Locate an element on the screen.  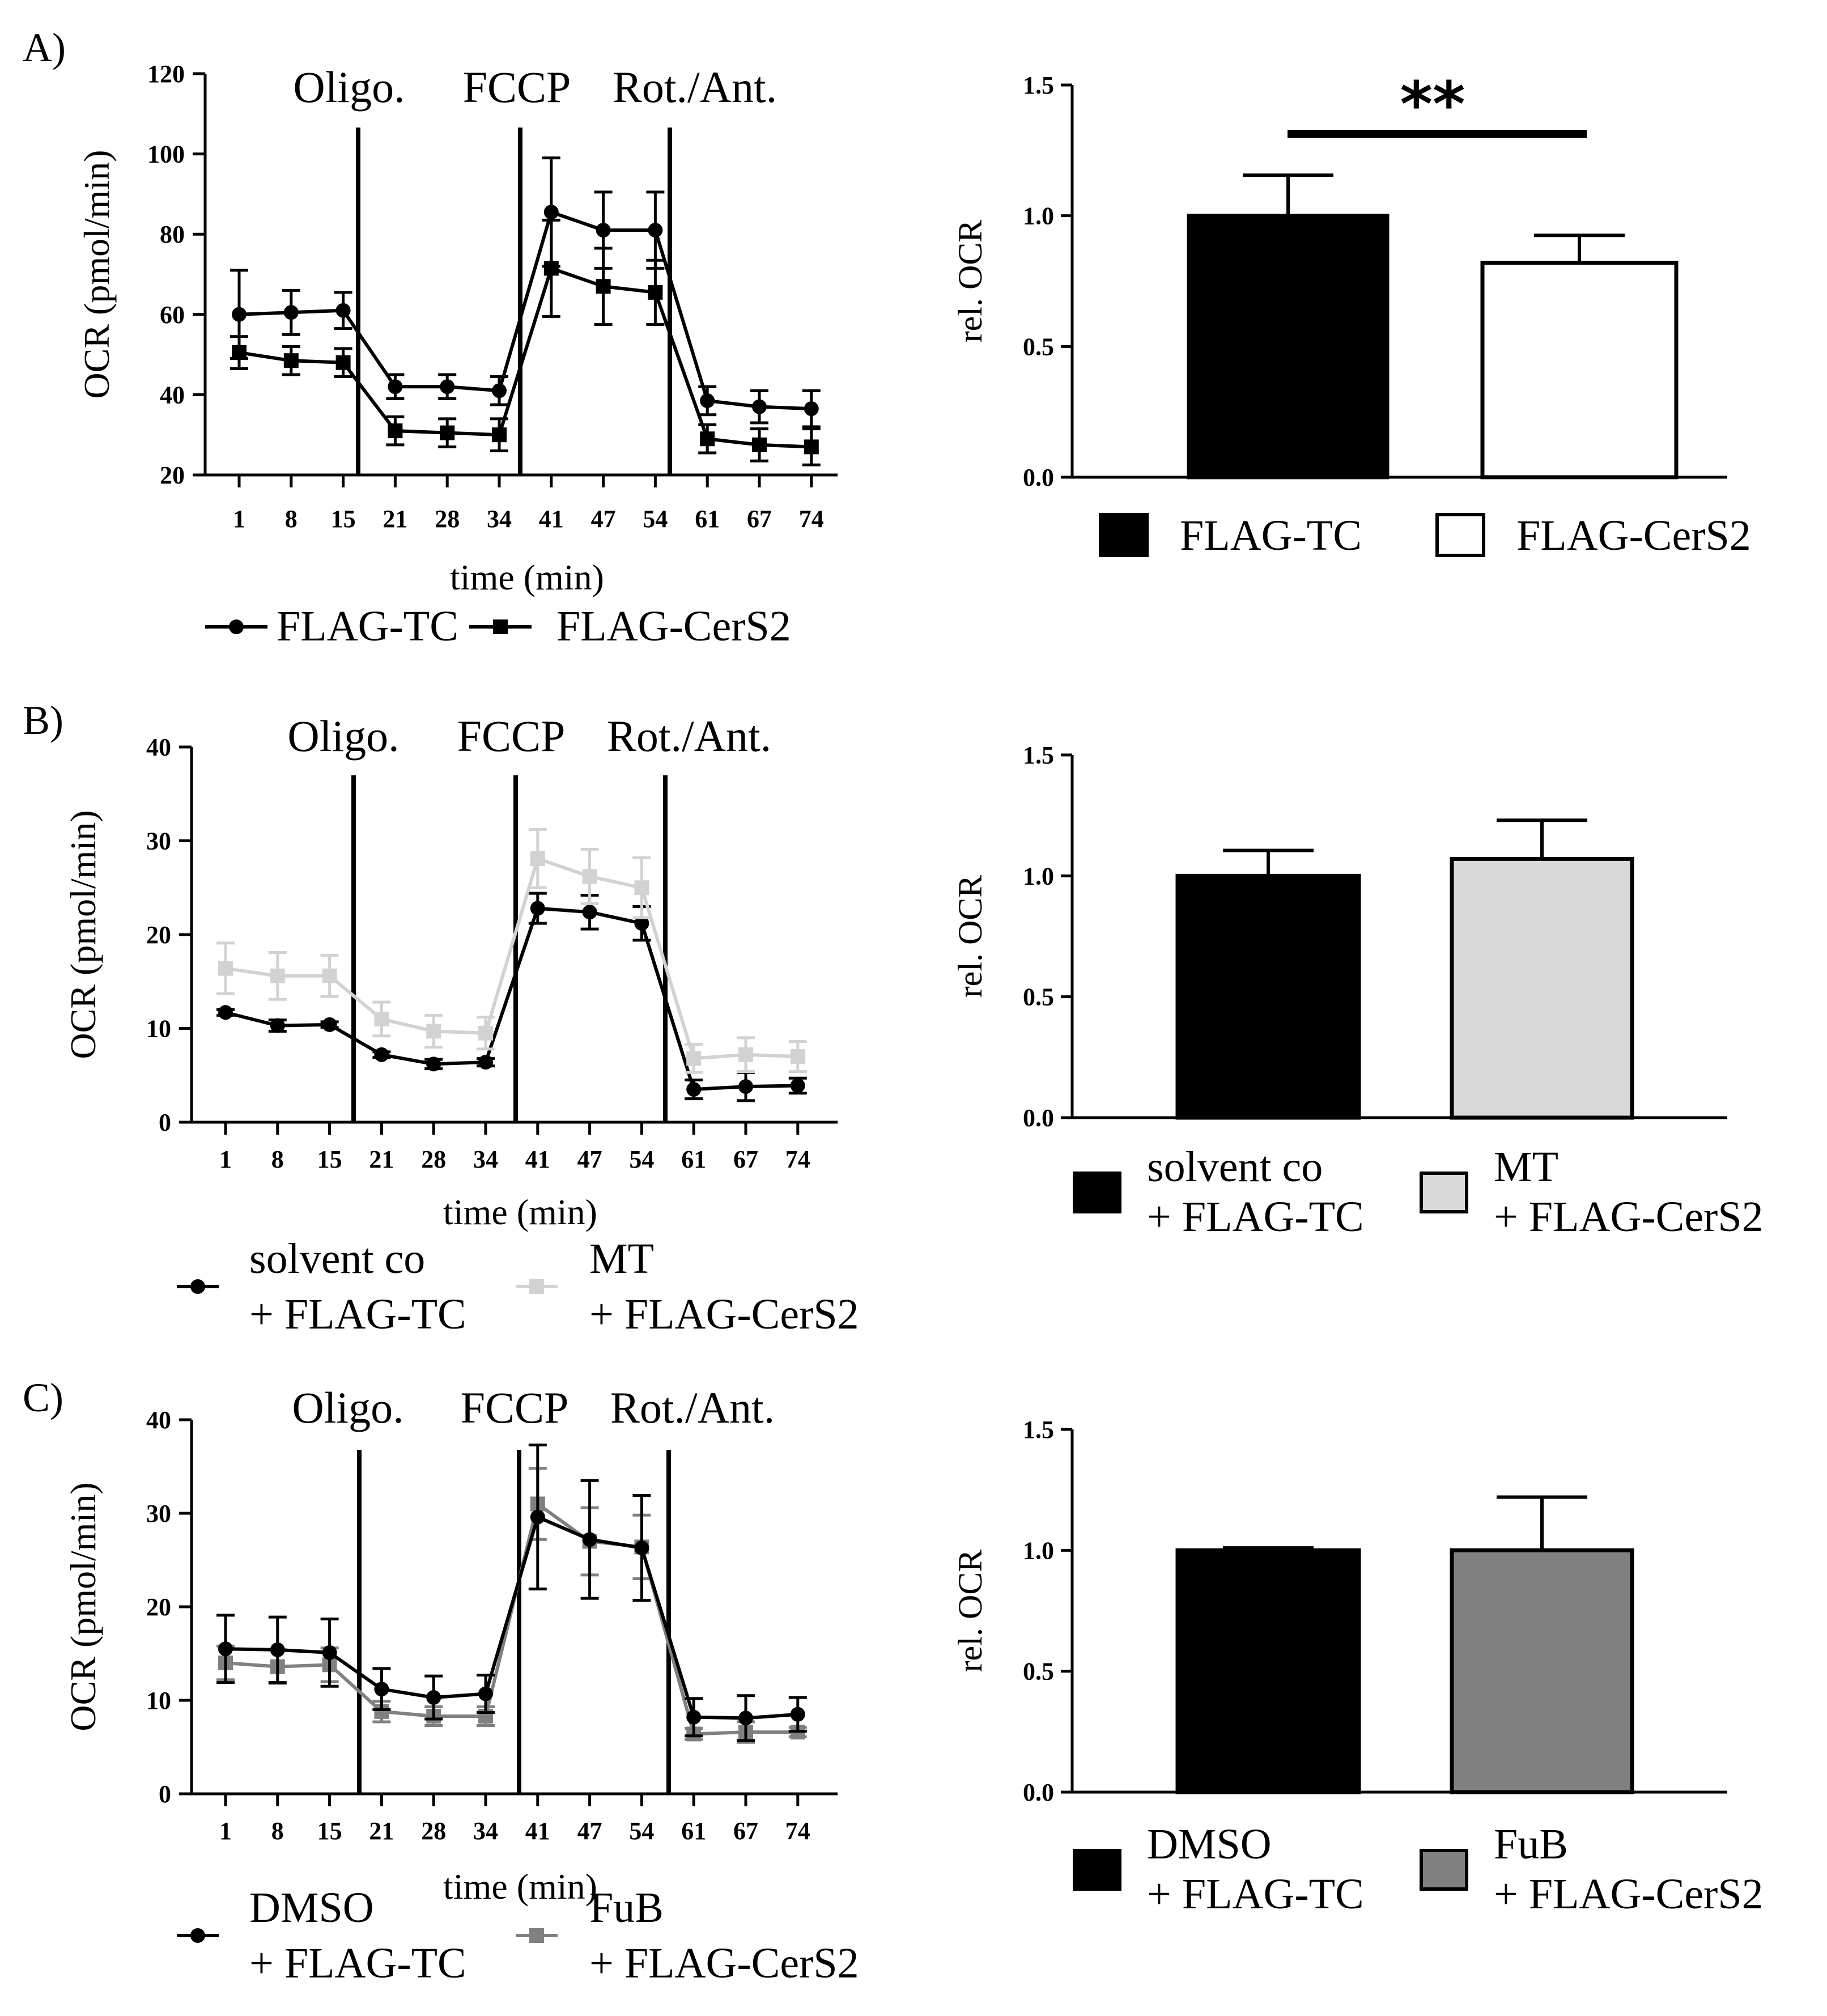
x-tick-label: 34 is located at coordinates (499, 519).